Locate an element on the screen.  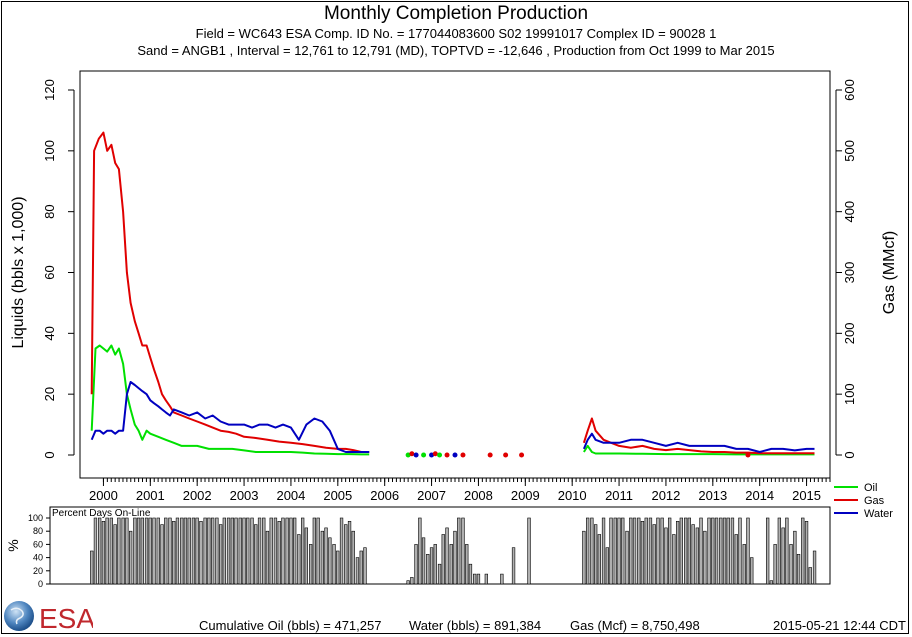
y-tick-label-left: 40 is located at coordinates (49, 333).